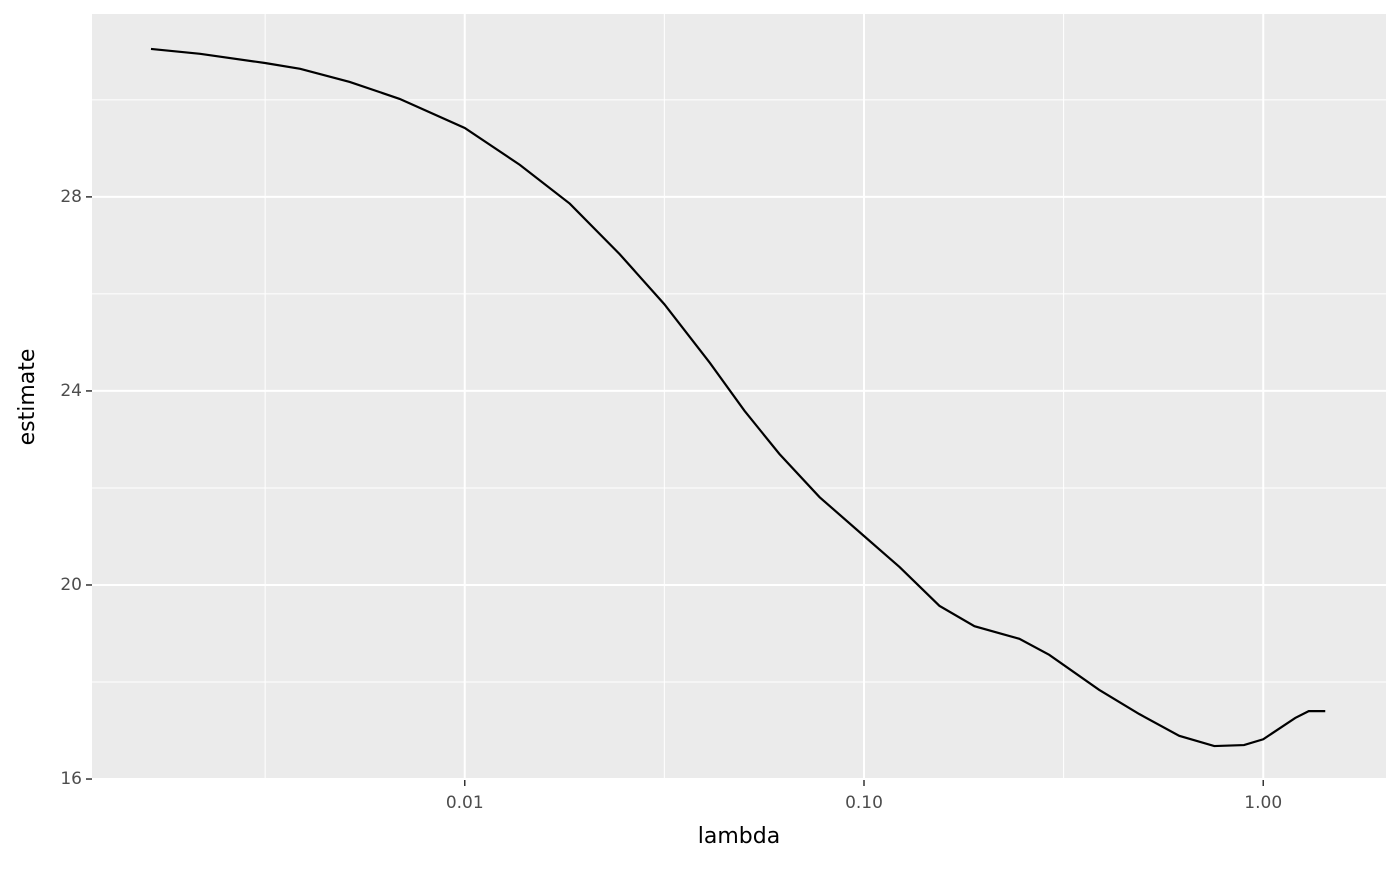 Image resolution: width=1400 pixels, height=870 pixels. What do you see at coordinates (465, 803) in the screenshot?
I see `x-tick-label: 0.01` at bounding box center [465, 803].